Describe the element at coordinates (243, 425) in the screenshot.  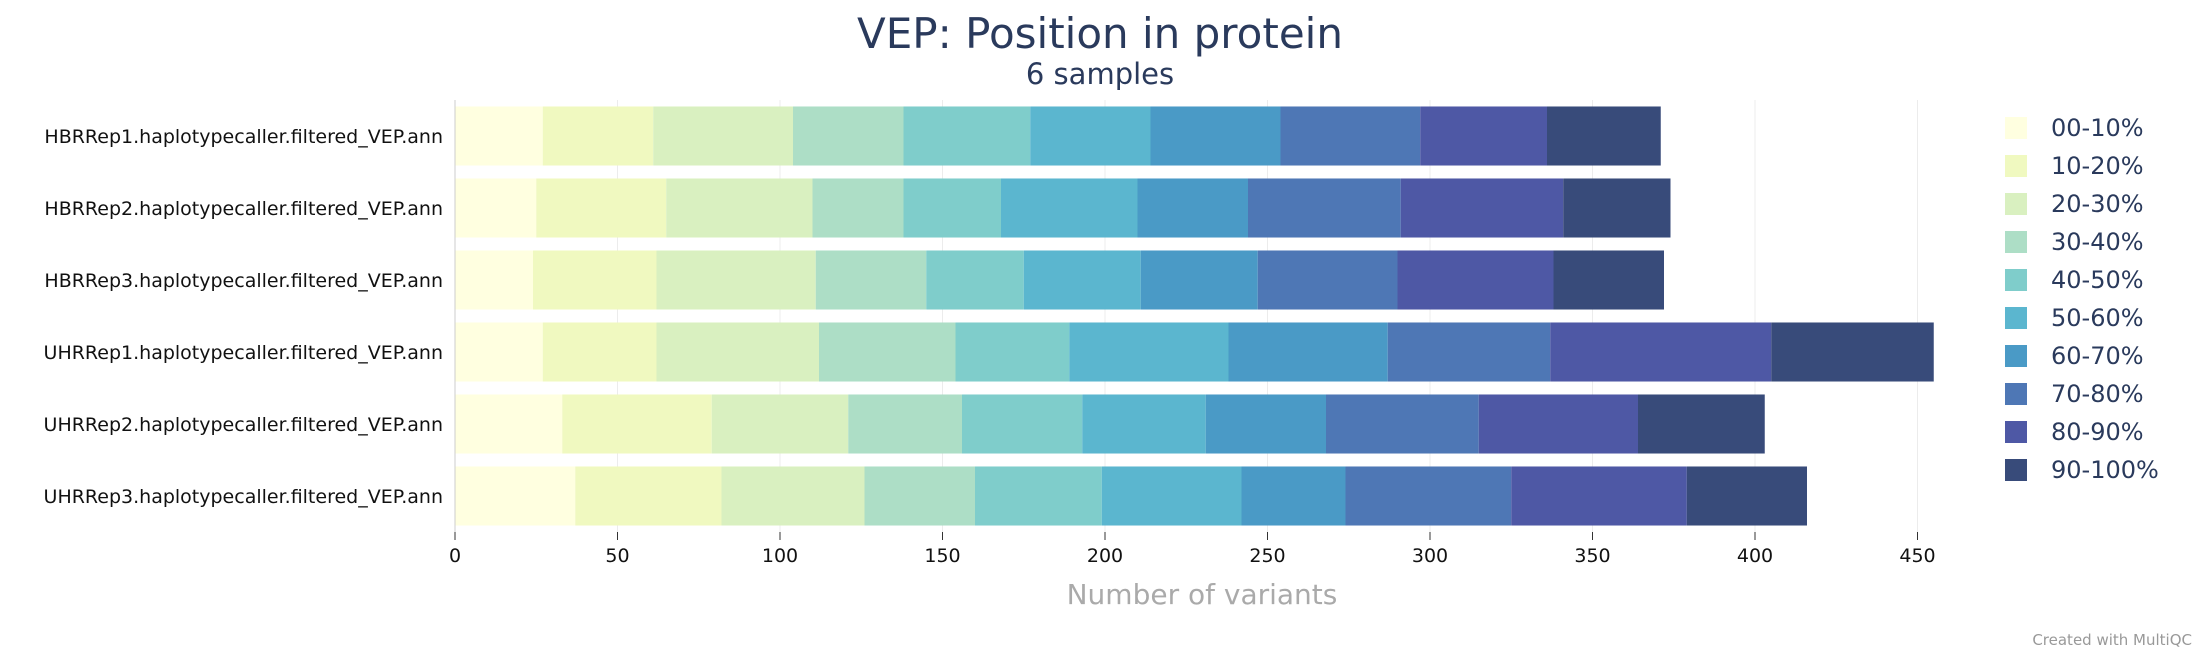
I see `category-label: UHRRep2.haplotypecaller.filtered_VEP.ann` at that location.